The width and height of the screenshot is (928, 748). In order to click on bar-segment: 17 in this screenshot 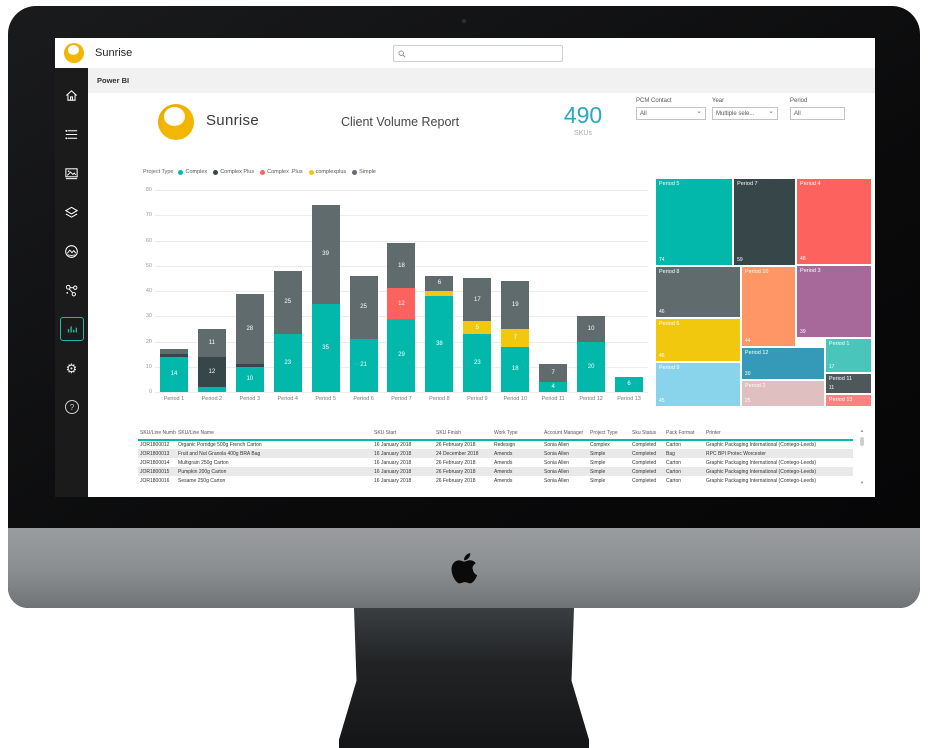, I will do `click(477, 300)`.